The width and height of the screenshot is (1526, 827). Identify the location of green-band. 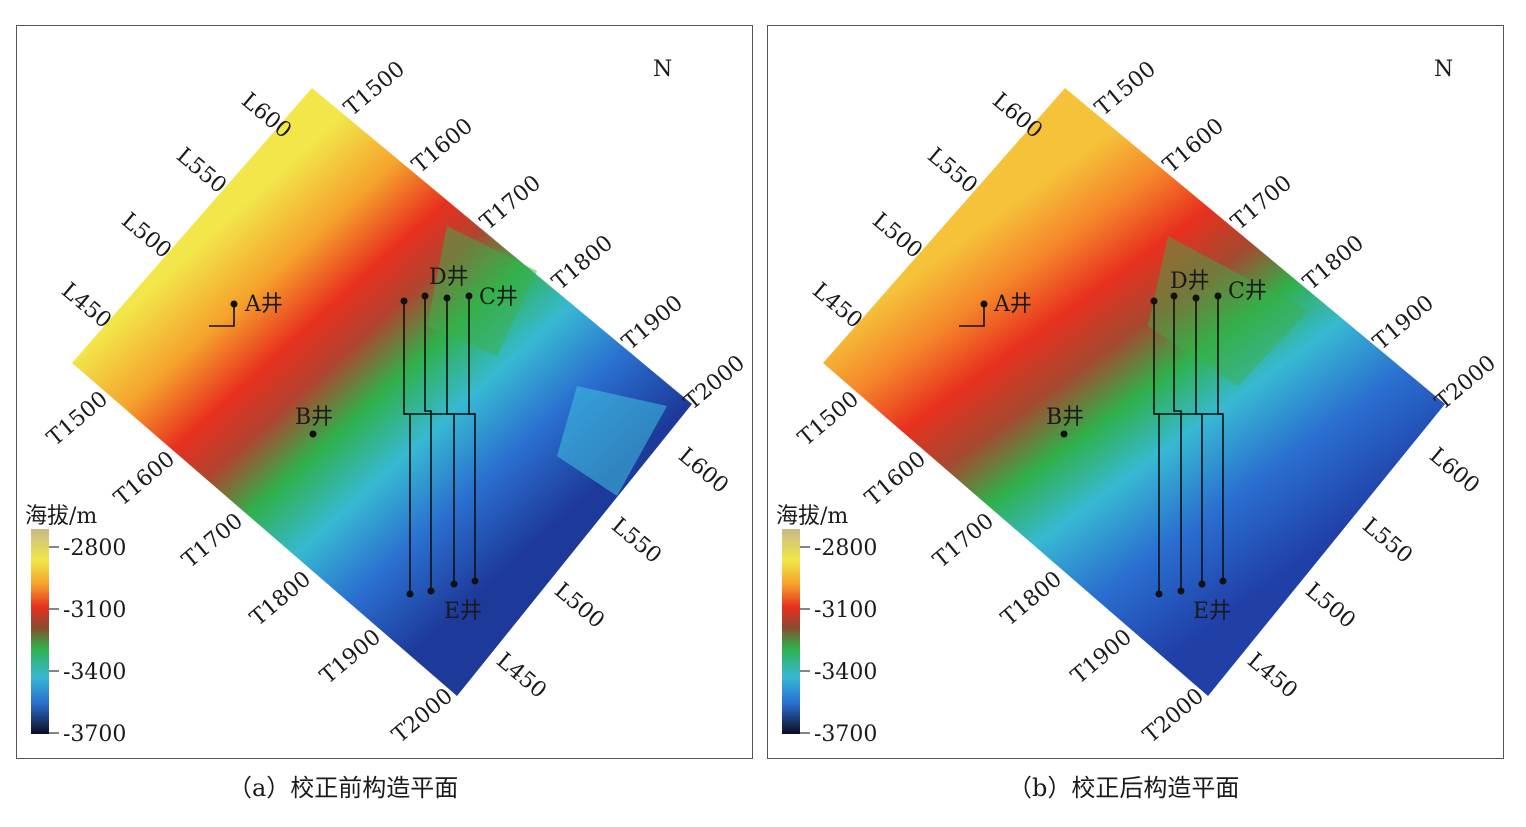
(1228, 311).